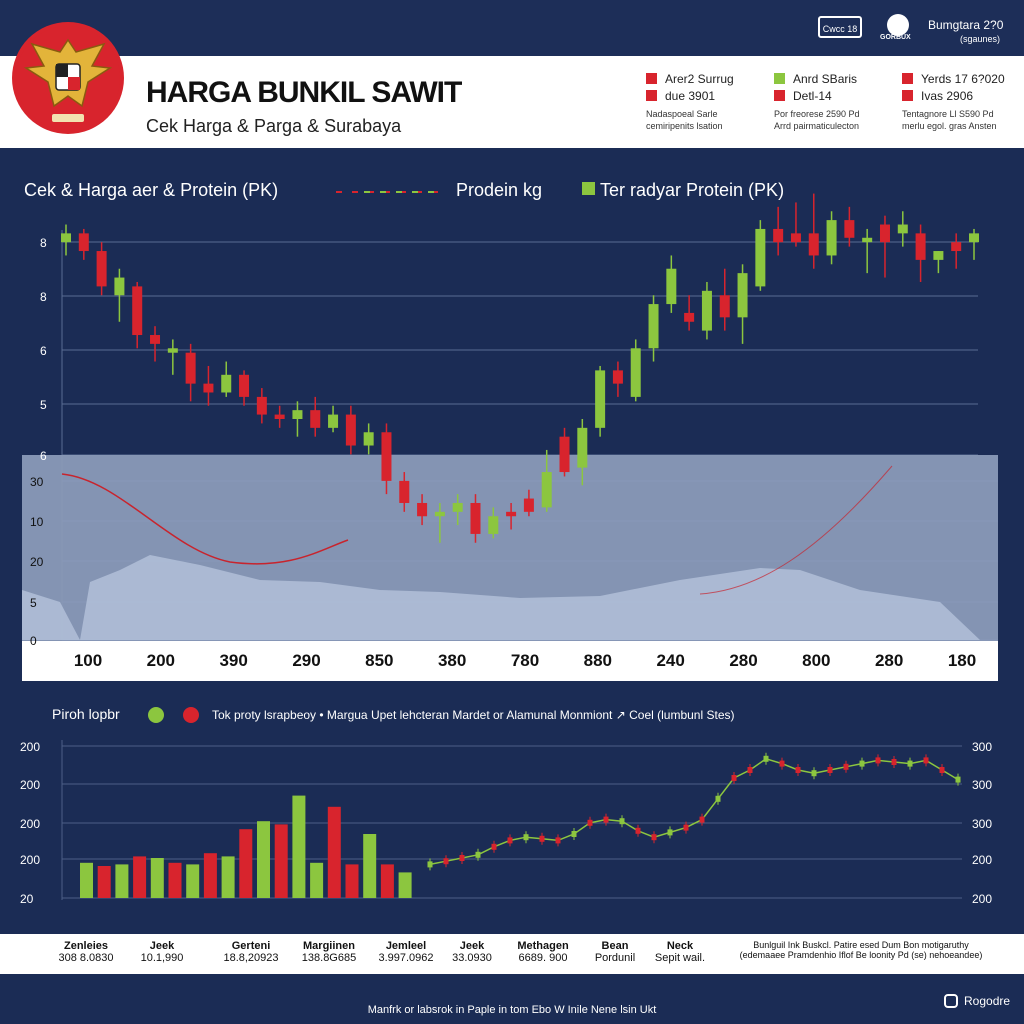 The image size is (1024, 1024). What do you see at coordinates (615, 952) in the screenshot?
I see `summary-cell: Bean Pordunil` at bounding box center [615, 952].